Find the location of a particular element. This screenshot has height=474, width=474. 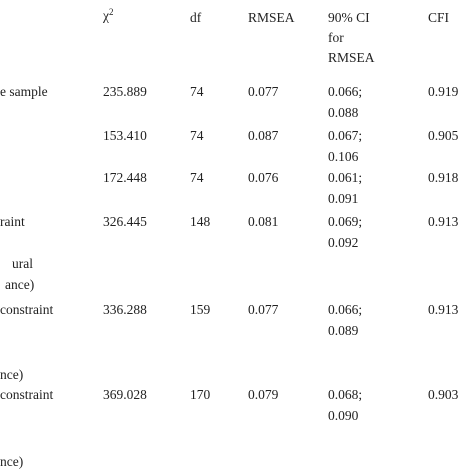

cell-rmsea: 0.087 is located at coordinates (263, 135).